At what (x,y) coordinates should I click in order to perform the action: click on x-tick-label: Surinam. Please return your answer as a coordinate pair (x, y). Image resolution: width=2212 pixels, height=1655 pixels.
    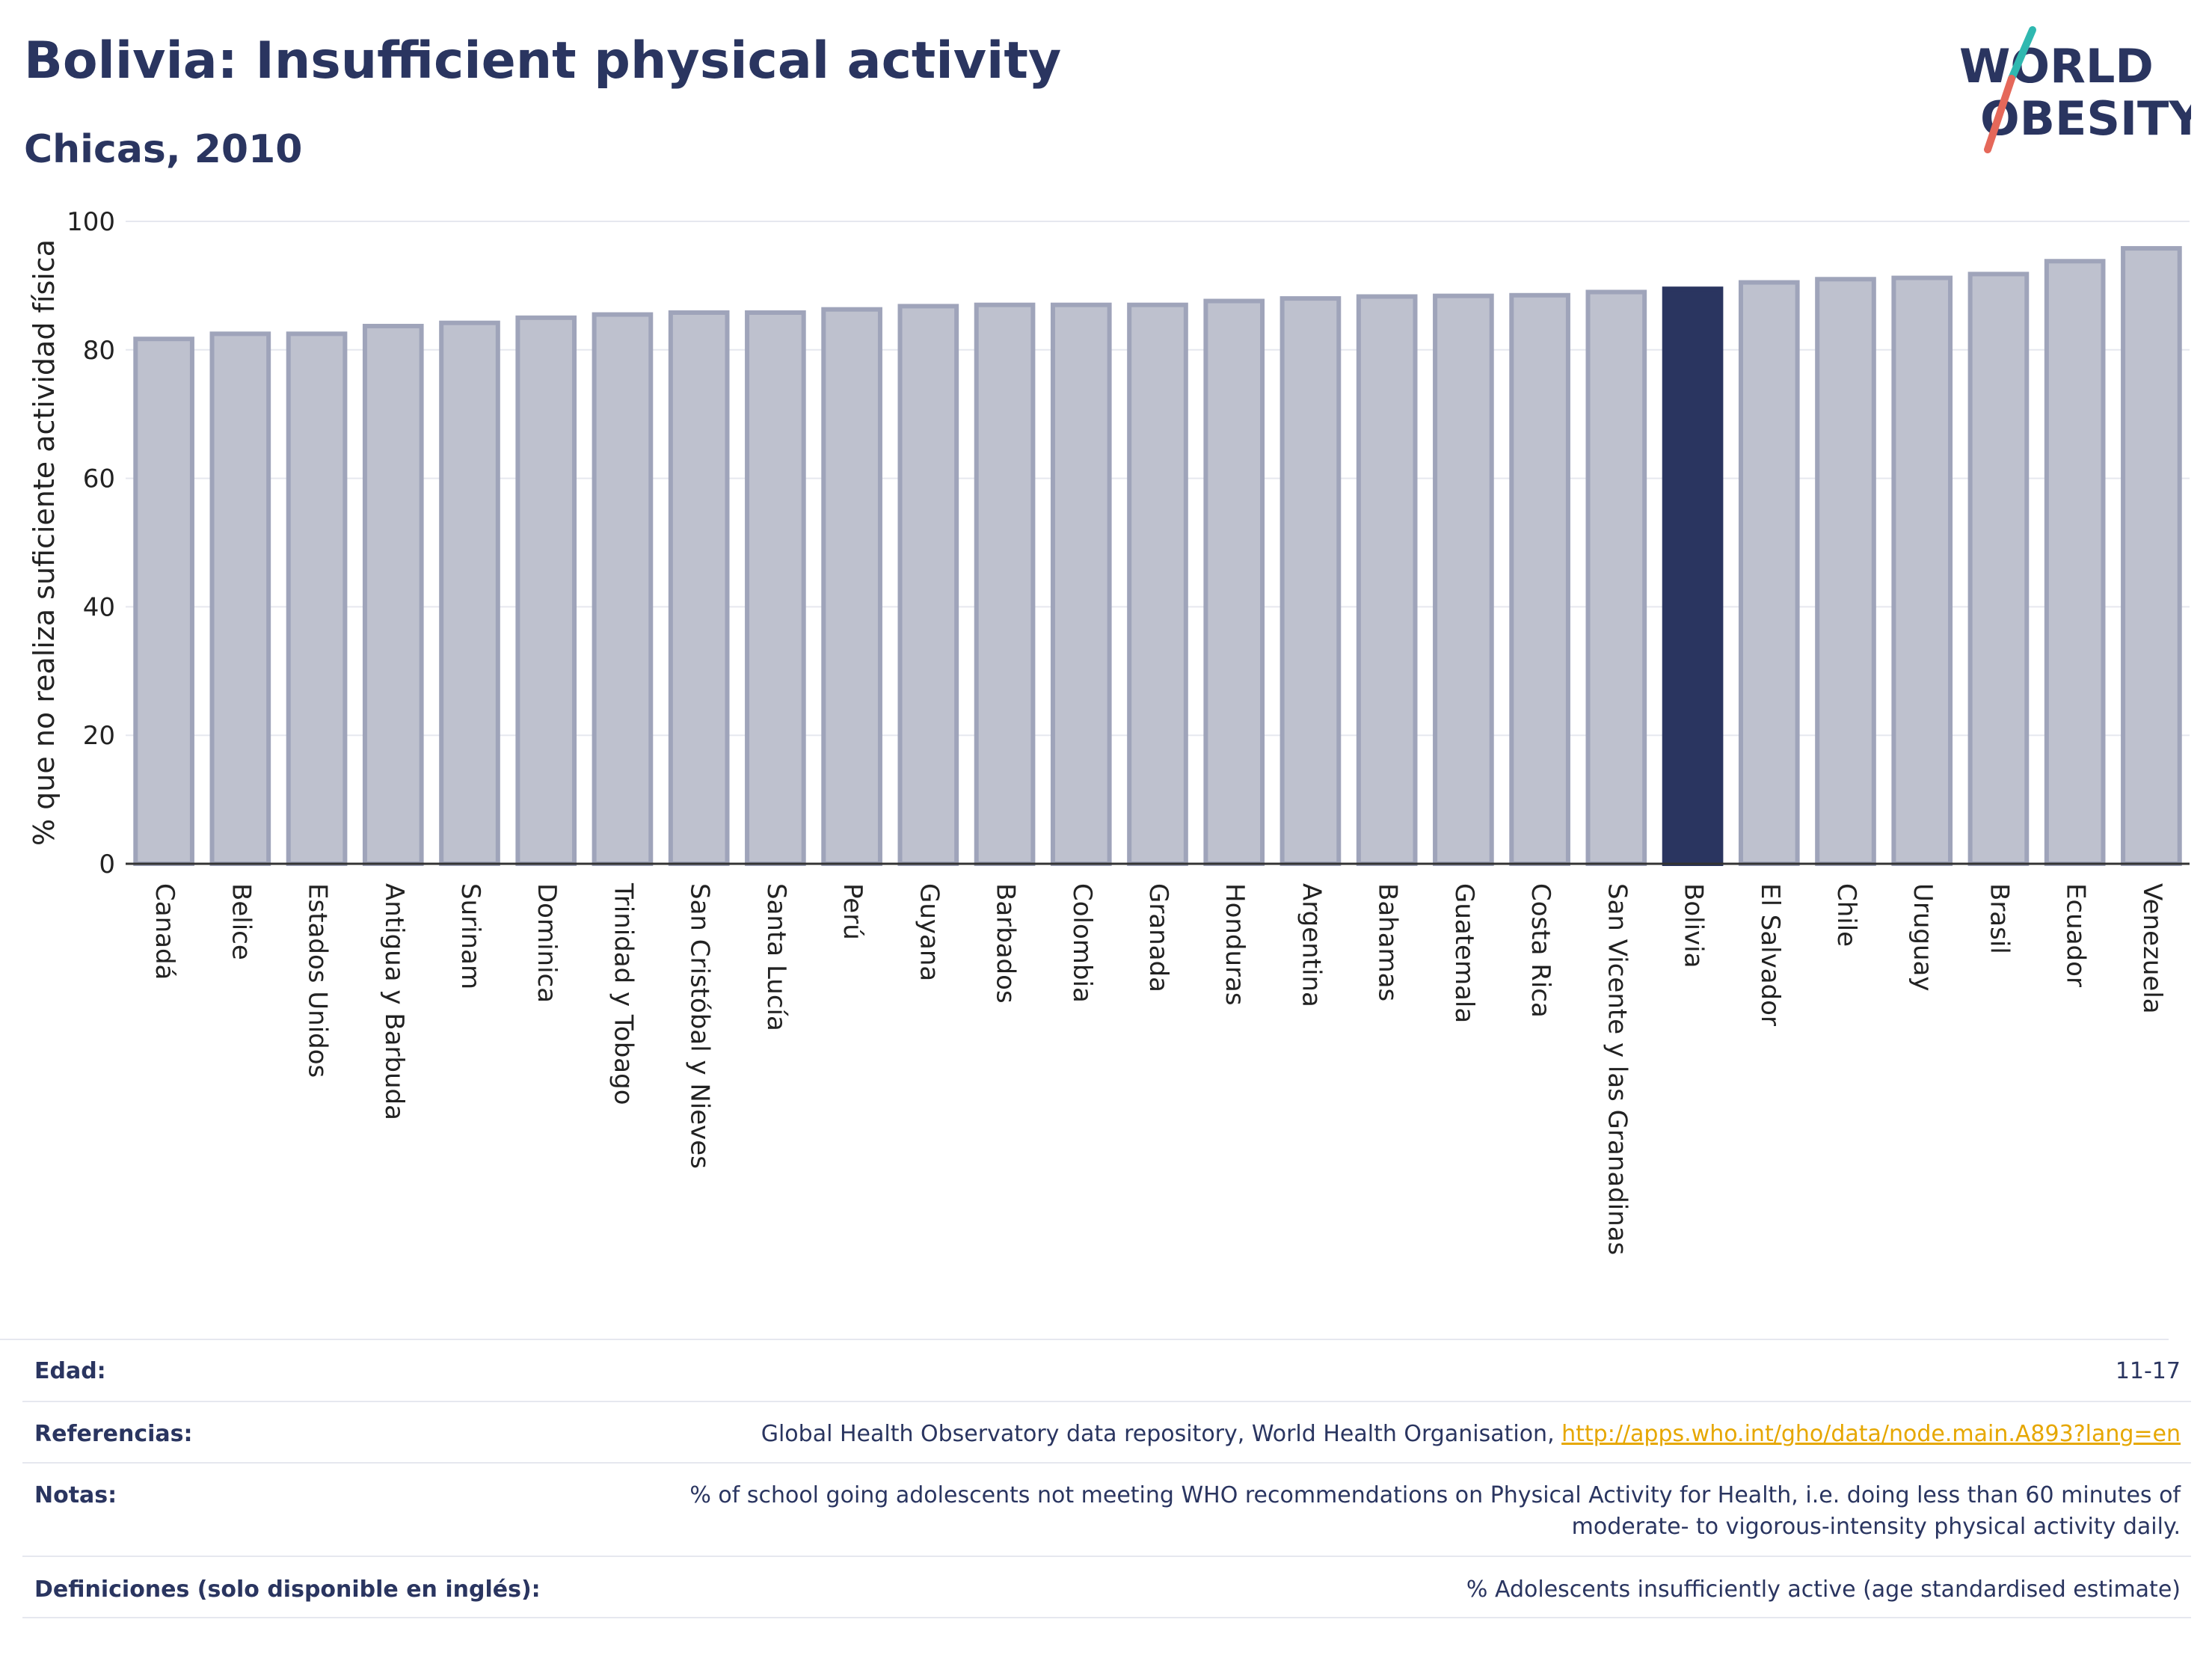
    Looking at the image, I should click on (470, 936).